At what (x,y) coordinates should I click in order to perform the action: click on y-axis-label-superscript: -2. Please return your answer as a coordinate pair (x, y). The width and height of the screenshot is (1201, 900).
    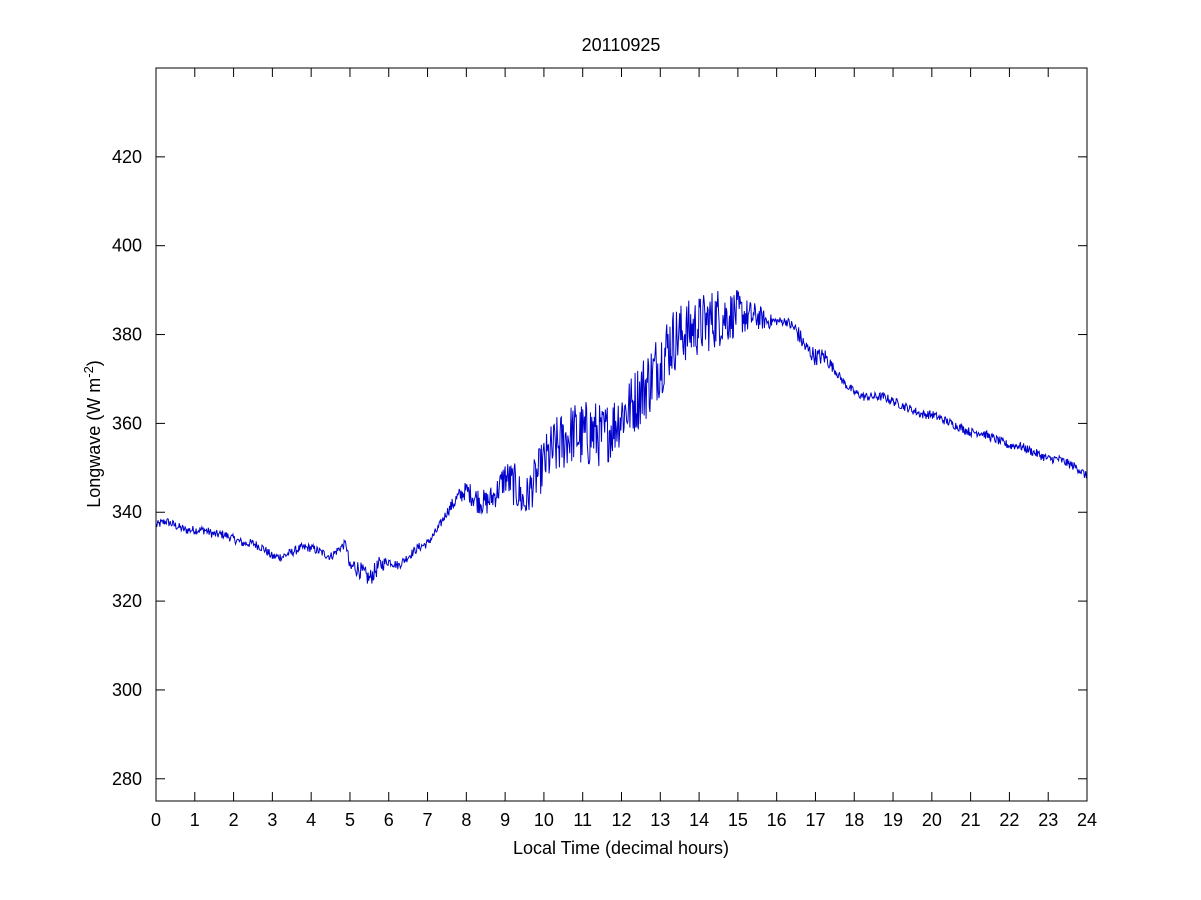
    Looking at the image, I should click on (88, 372).